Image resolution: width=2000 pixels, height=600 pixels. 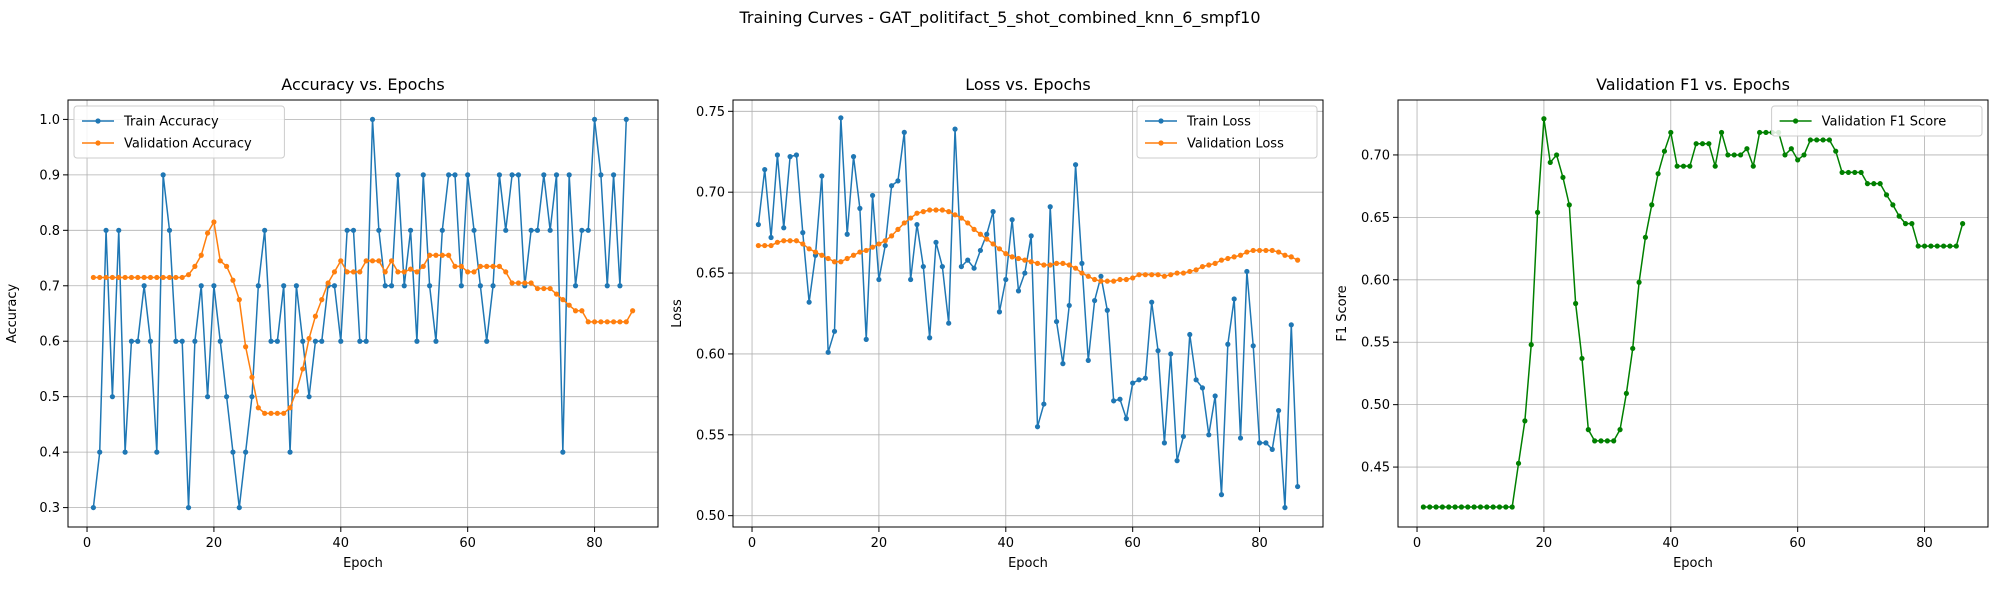 What do you see at coordinates (1006, 543) in the screenshot?
I see `x-tick-label: 40` at bounding box center [1006, 543].